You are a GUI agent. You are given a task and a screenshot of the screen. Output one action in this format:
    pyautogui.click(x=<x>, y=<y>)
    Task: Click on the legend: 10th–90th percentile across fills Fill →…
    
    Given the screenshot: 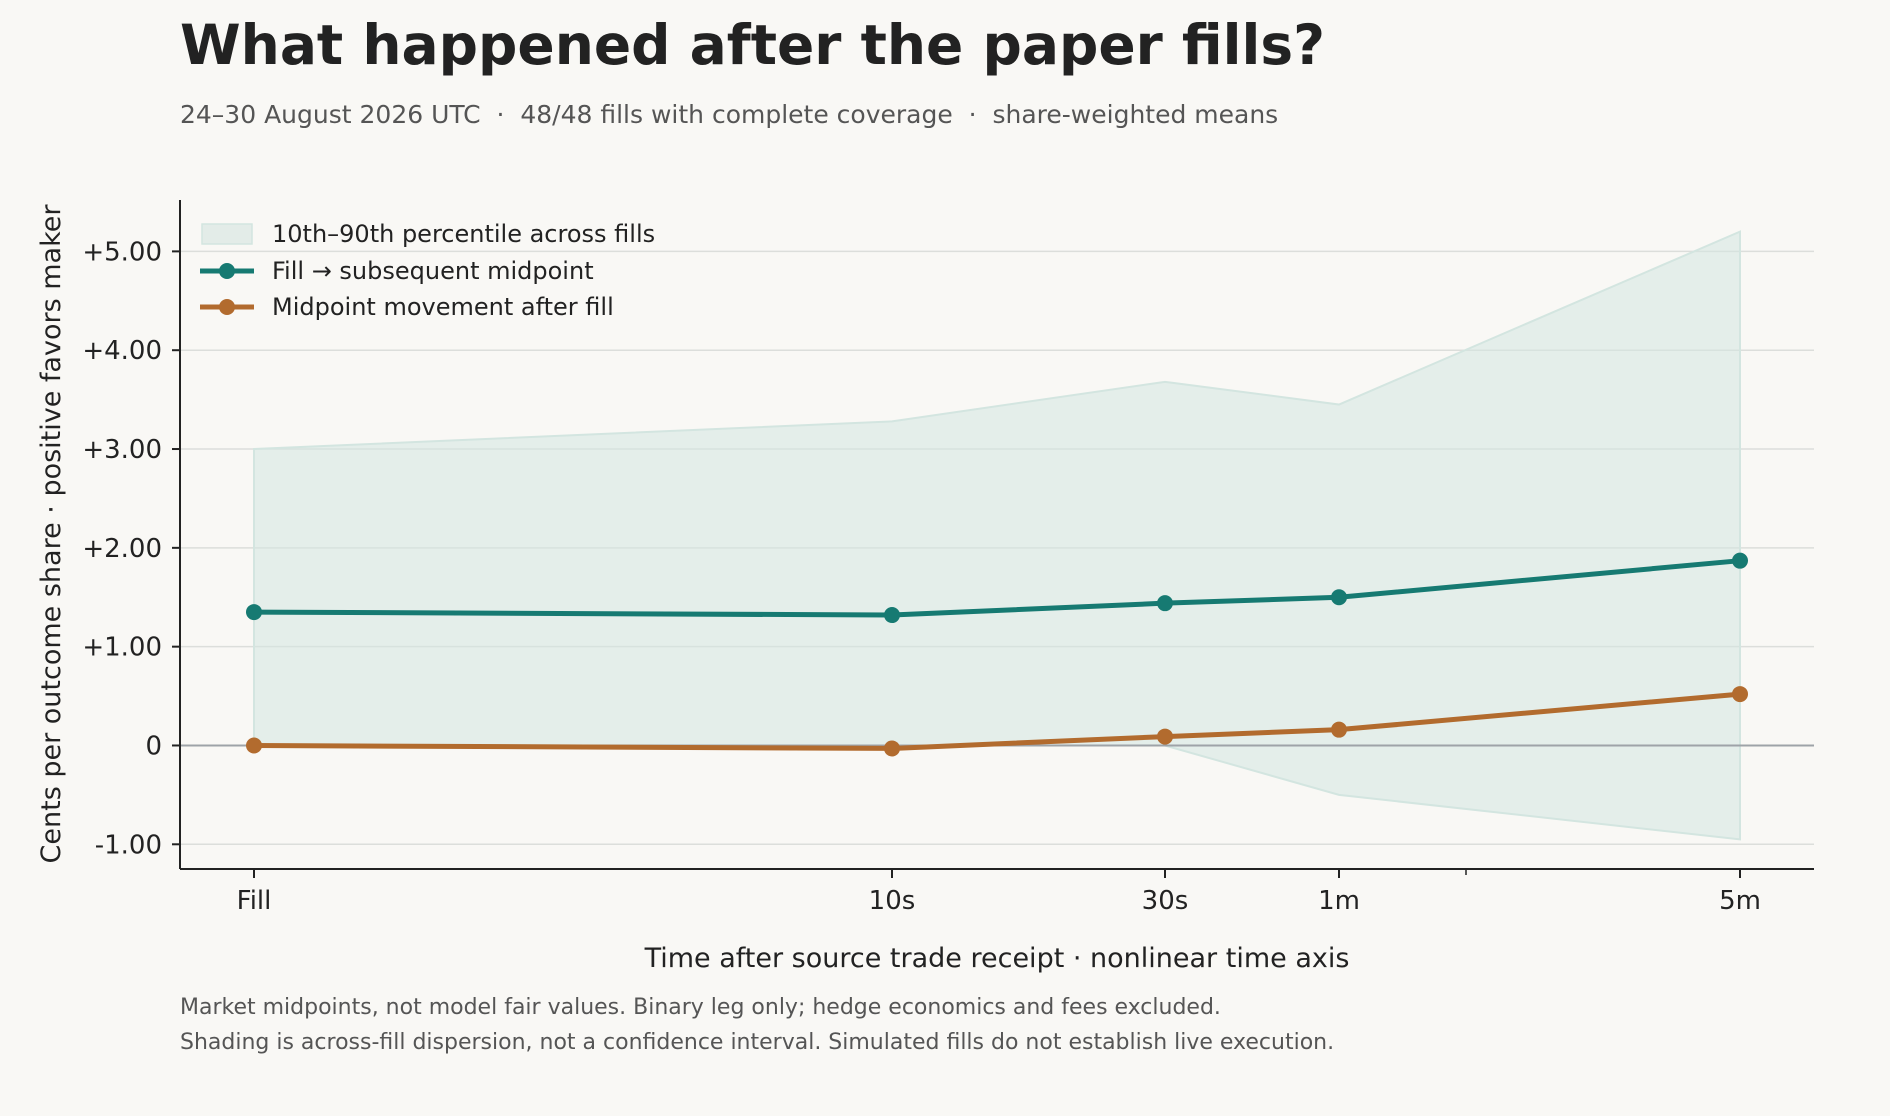 What is the action you would take?
    pyautogui.click(x=427, y=270)
    